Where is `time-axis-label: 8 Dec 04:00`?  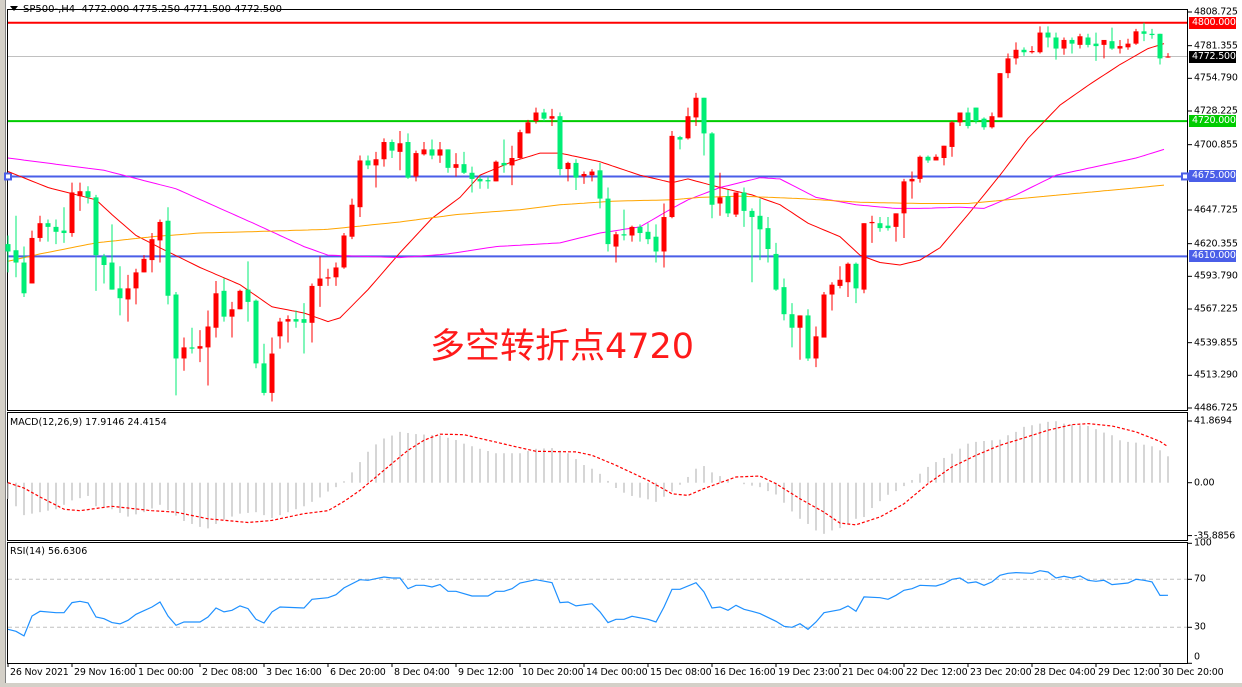
time-axis-label: 8 Dec 04:00 is located at coordinates (422, 672).